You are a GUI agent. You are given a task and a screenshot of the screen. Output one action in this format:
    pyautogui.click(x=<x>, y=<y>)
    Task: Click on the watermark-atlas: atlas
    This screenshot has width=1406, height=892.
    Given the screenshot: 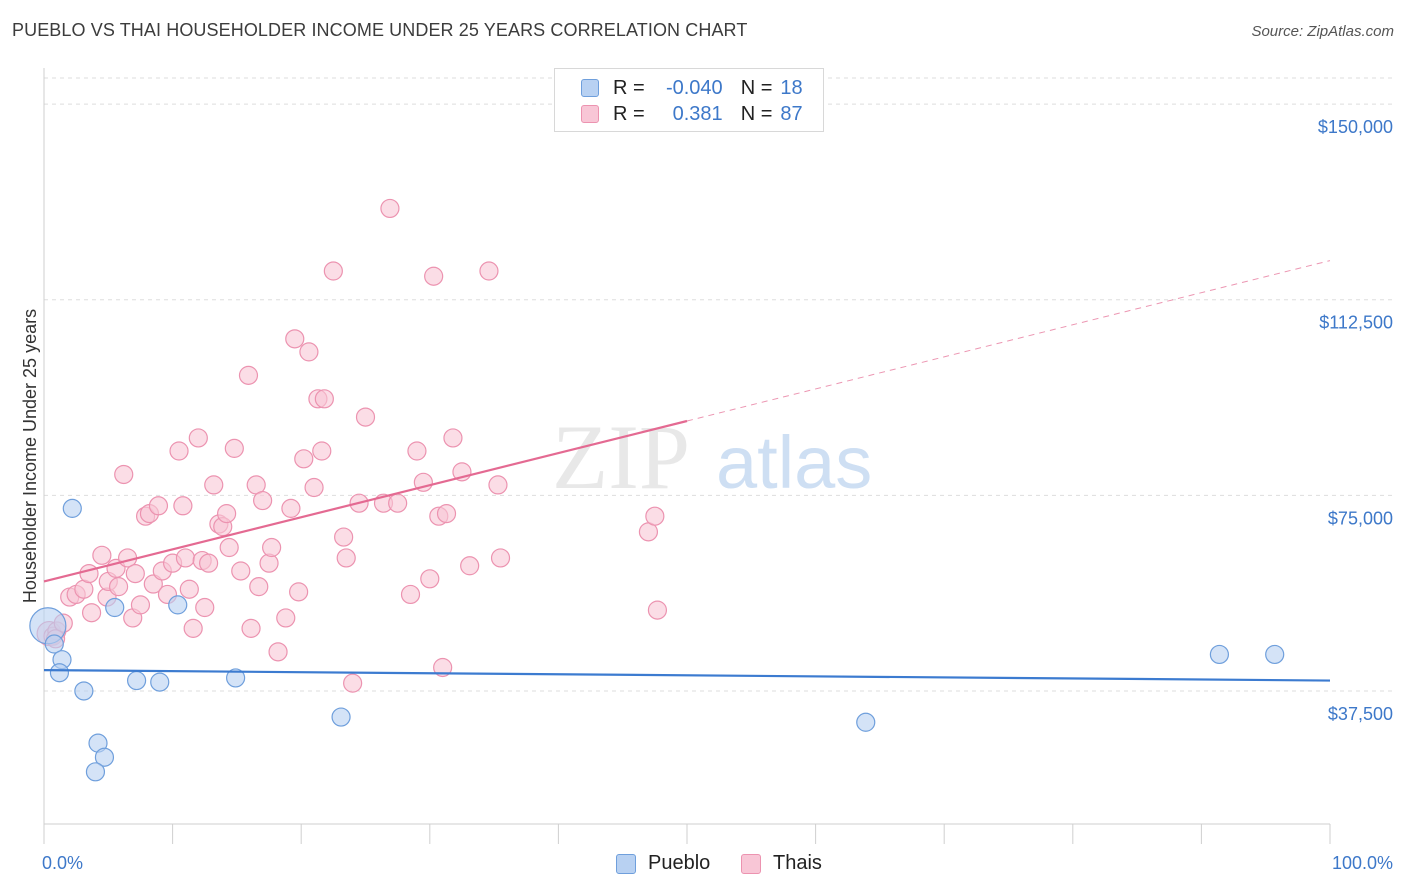 What is the action you would take?
    pyautogui.click(x=794, y=462)
    